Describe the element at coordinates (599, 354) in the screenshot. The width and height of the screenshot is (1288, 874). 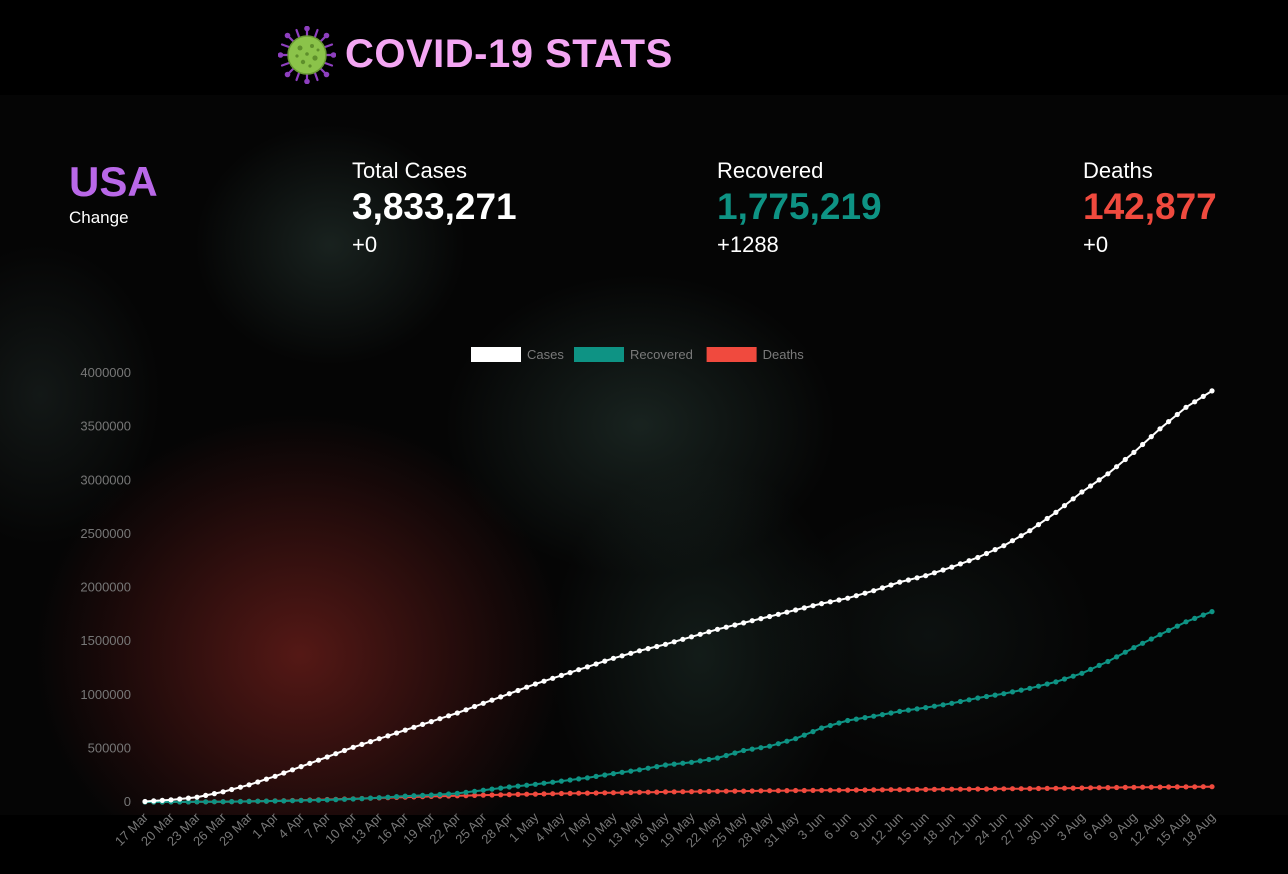
I see `legend-swatch-recovered` at that location.